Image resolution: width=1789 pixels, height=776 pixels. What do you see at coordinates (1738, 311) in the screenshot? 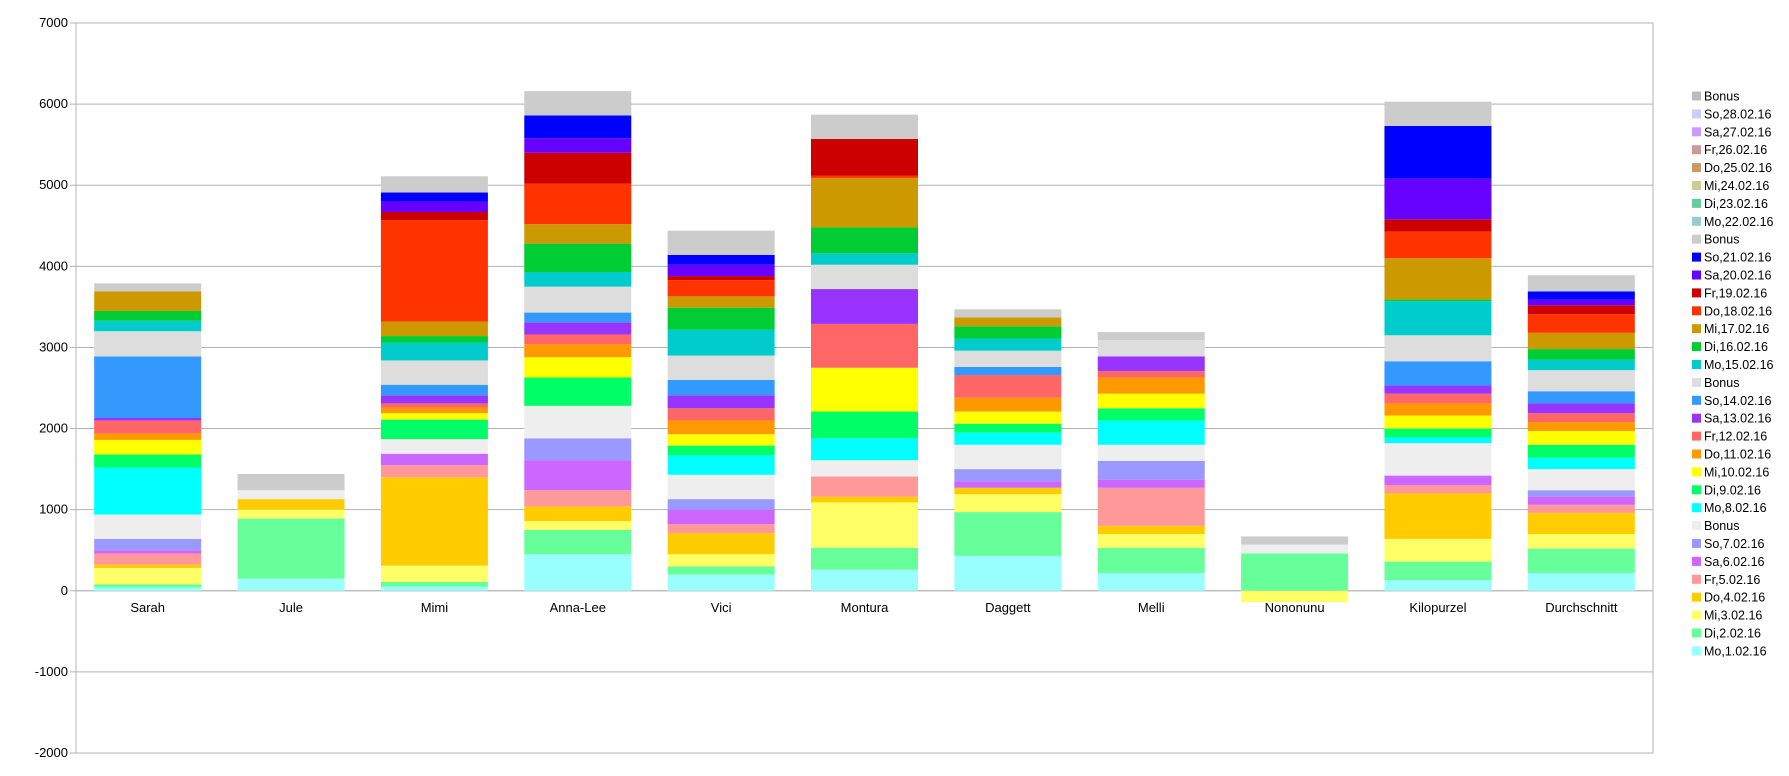
I see `legend-label: Do,18.02.16` at bounding box center [1738, 311].